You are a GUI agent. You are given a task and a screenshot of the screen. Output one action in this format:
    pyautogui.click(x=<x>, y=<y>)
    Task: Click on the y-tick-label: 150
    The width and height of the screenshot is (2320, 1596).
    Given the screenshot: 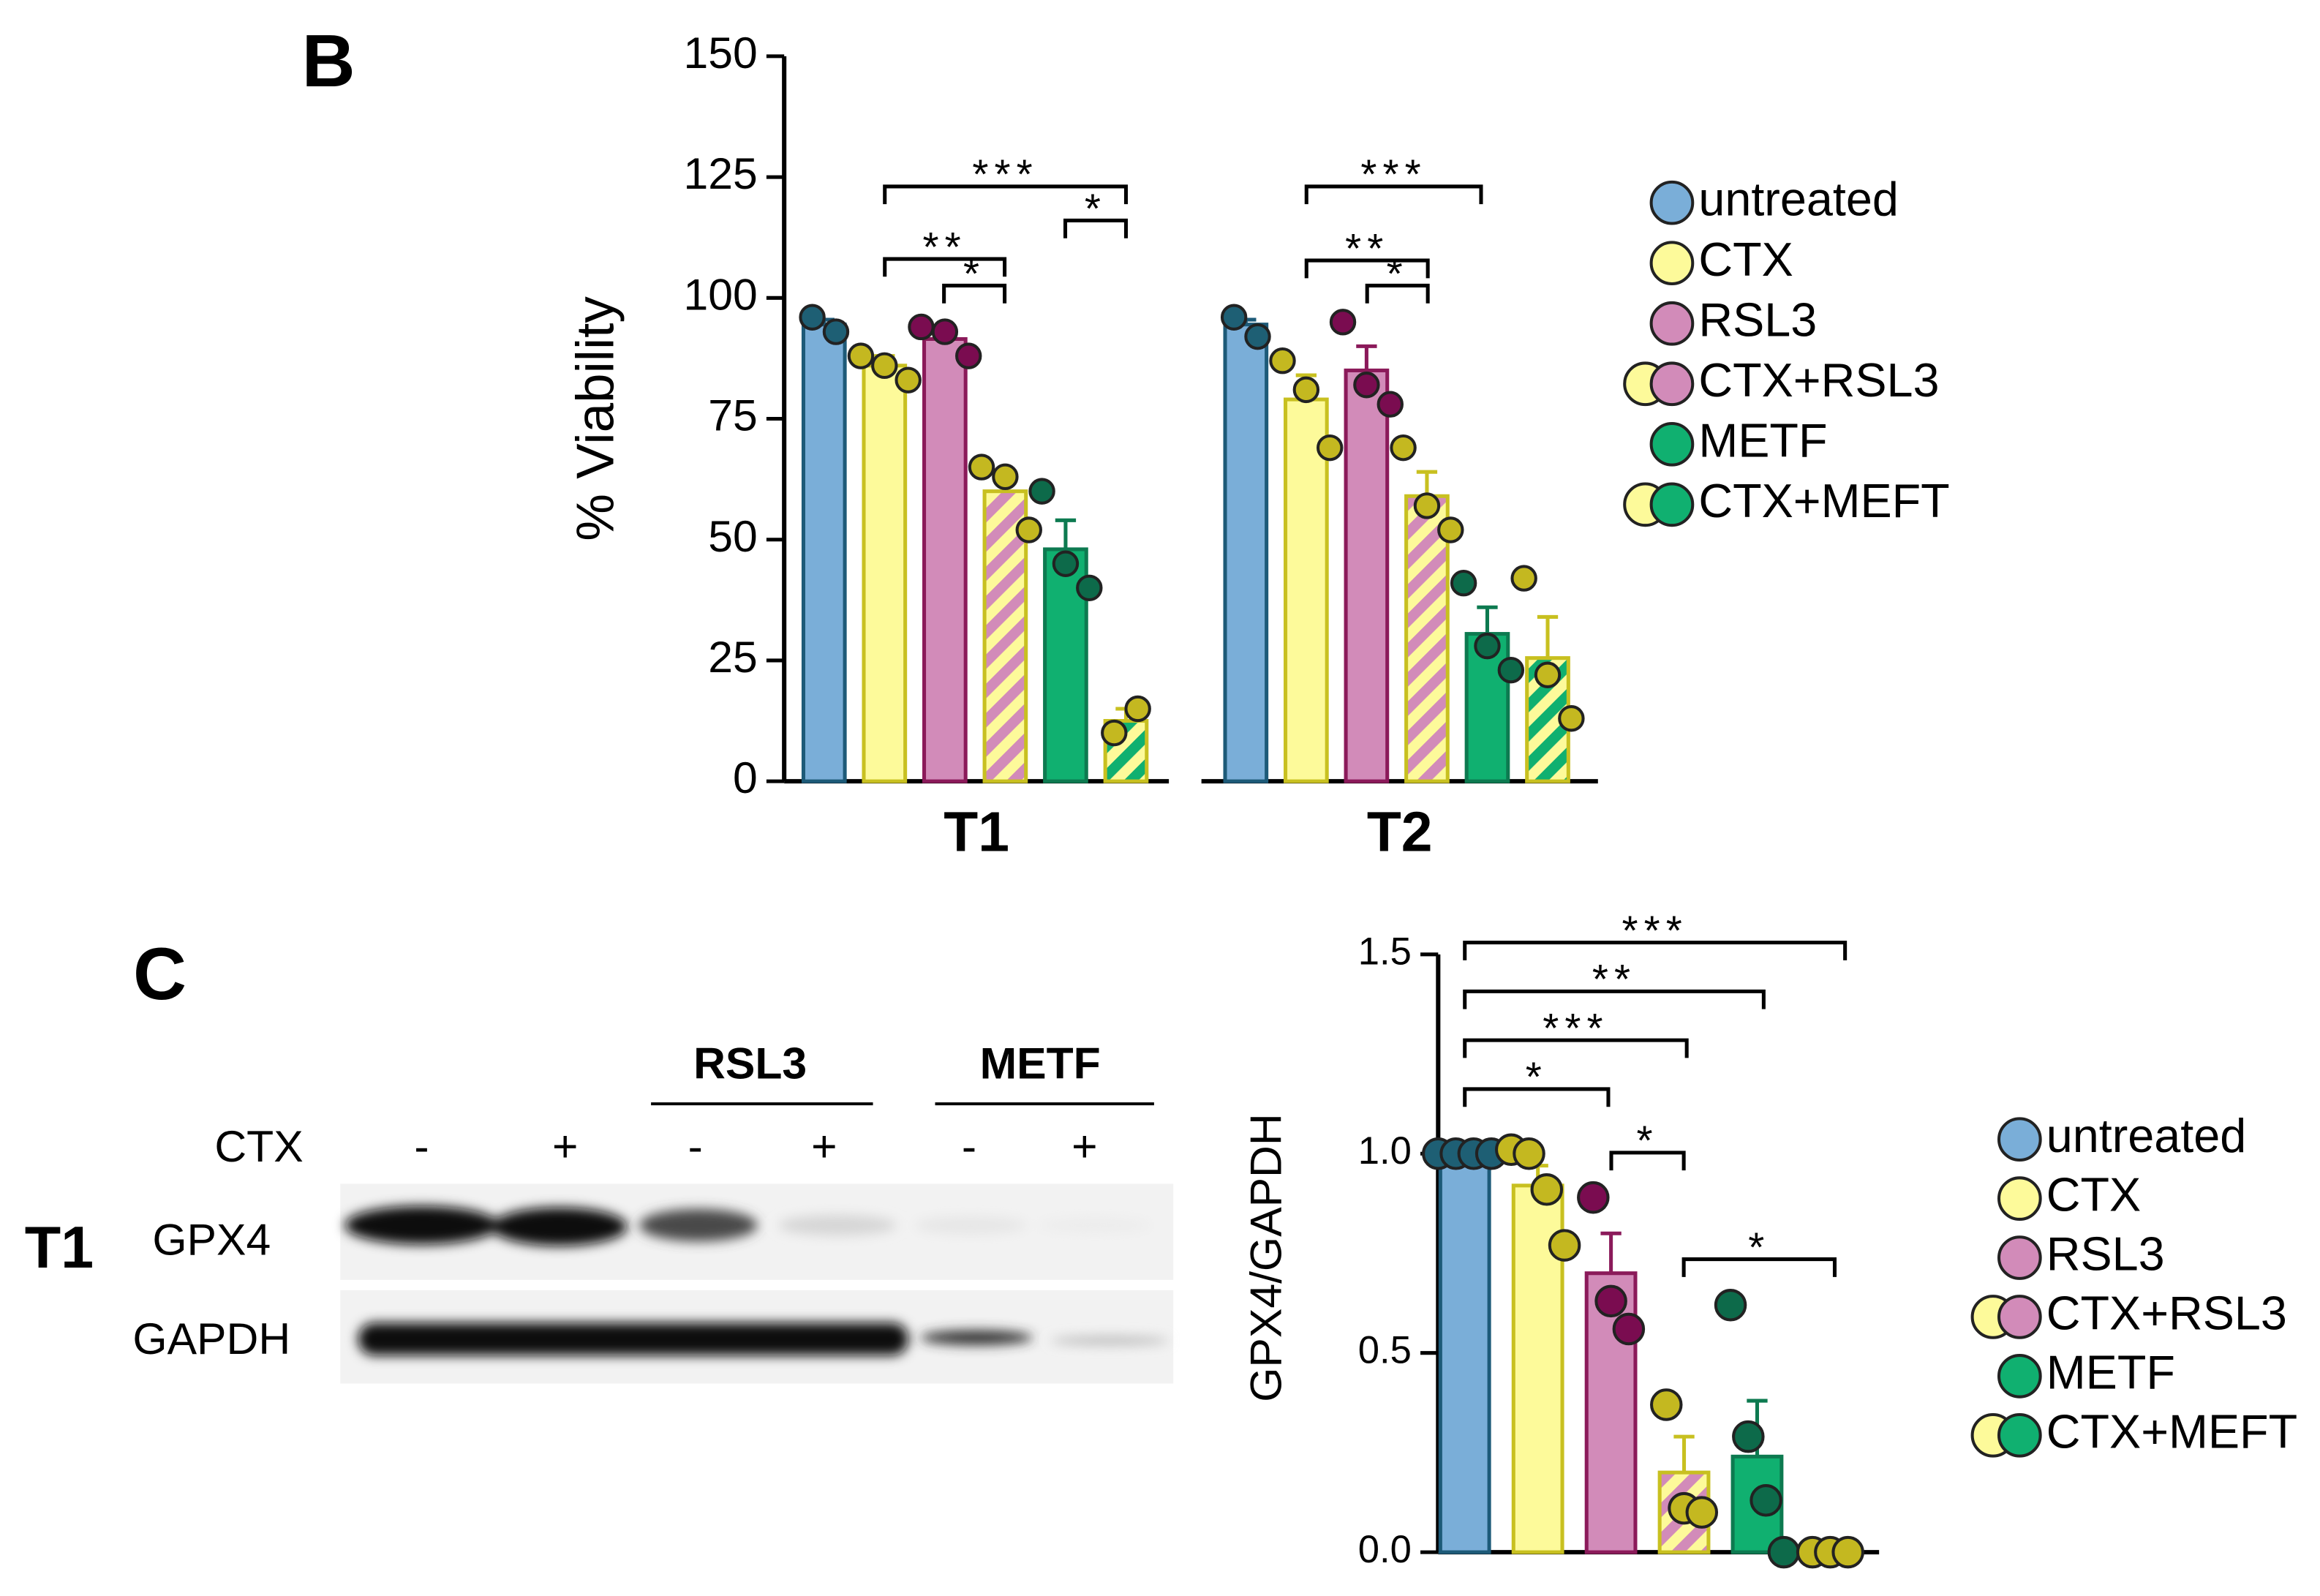 What is the action you would take?
    pyautogui.click(x=721, y=53)
    